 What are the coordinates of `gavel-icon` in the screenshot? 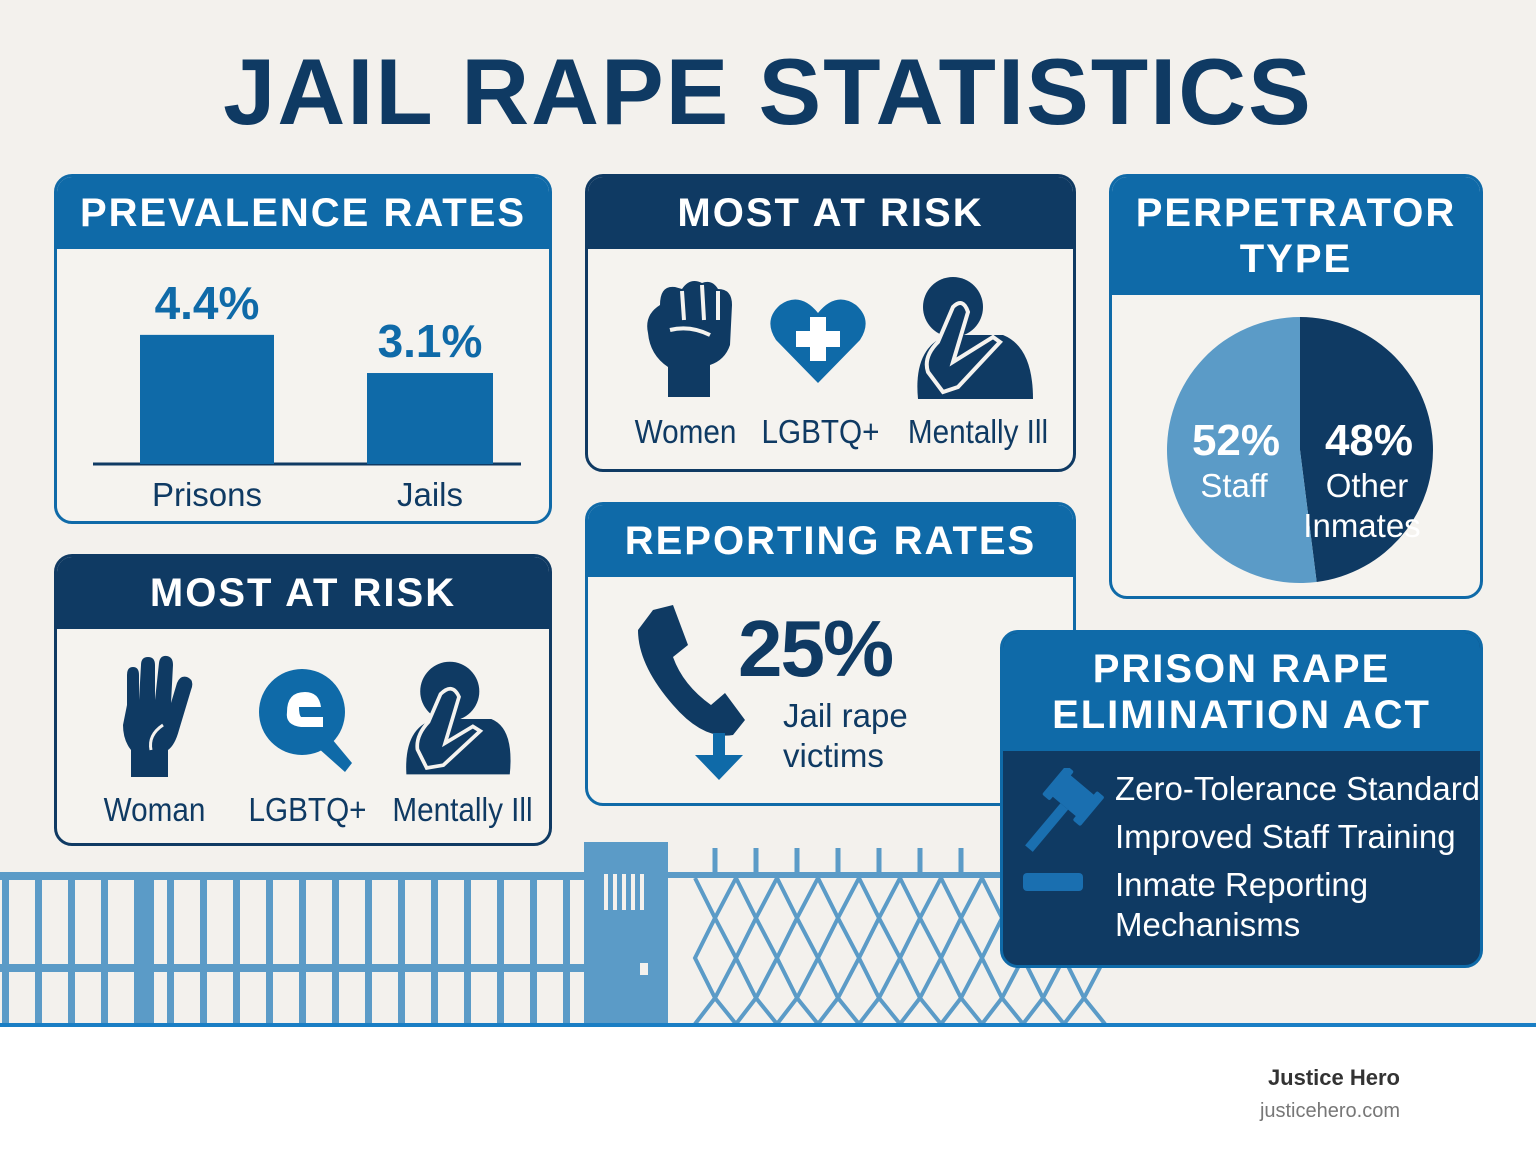 It's located at (1063, 829).